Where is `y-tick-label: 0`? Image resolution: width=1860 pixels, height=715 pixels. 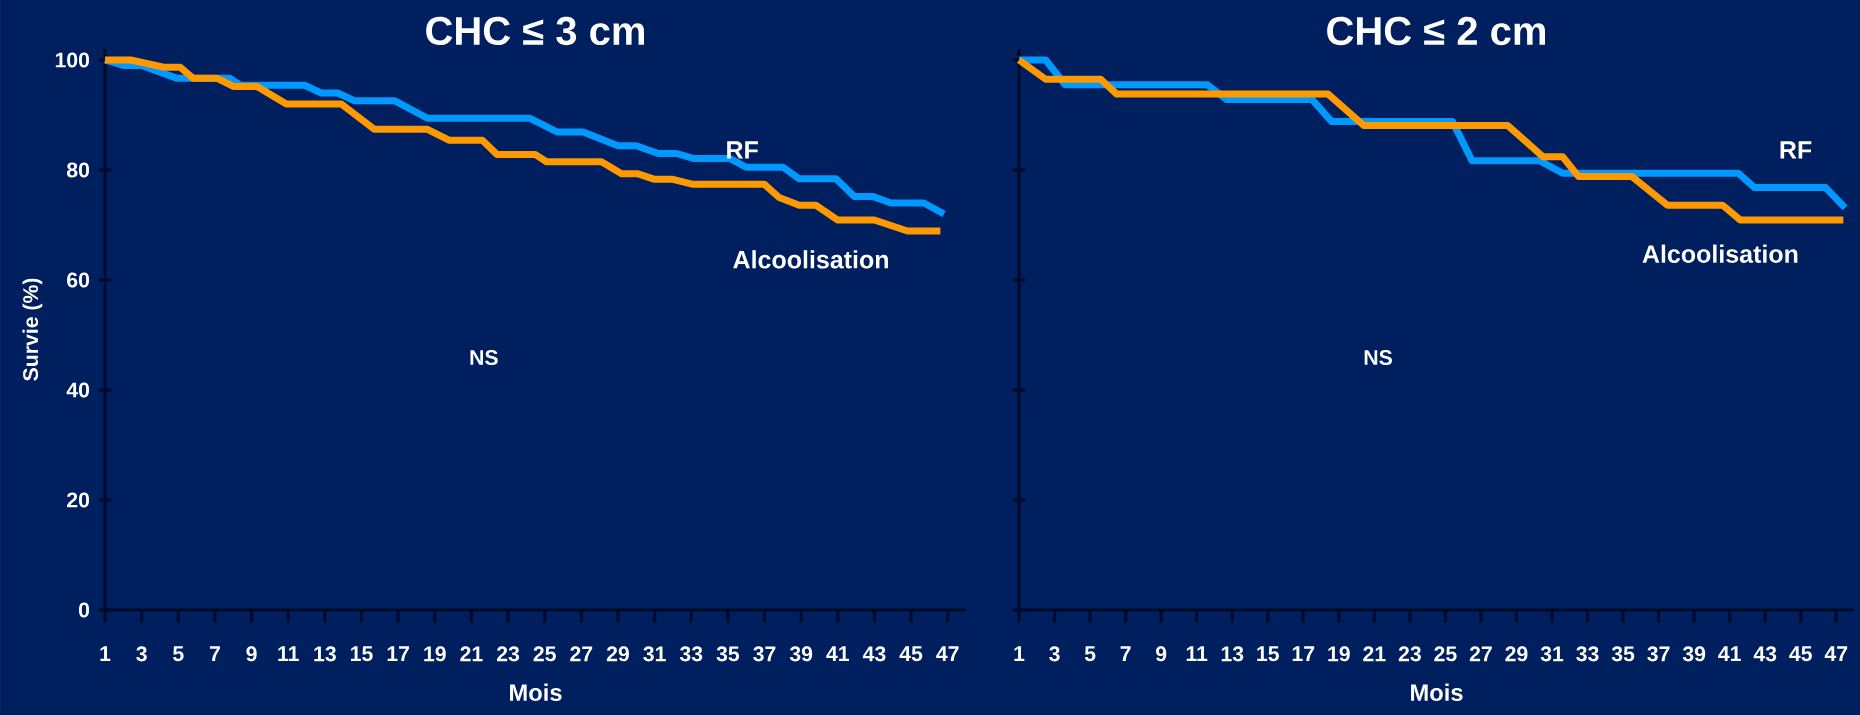 y-tick-label: 0 is located at coordinates (84, 610).